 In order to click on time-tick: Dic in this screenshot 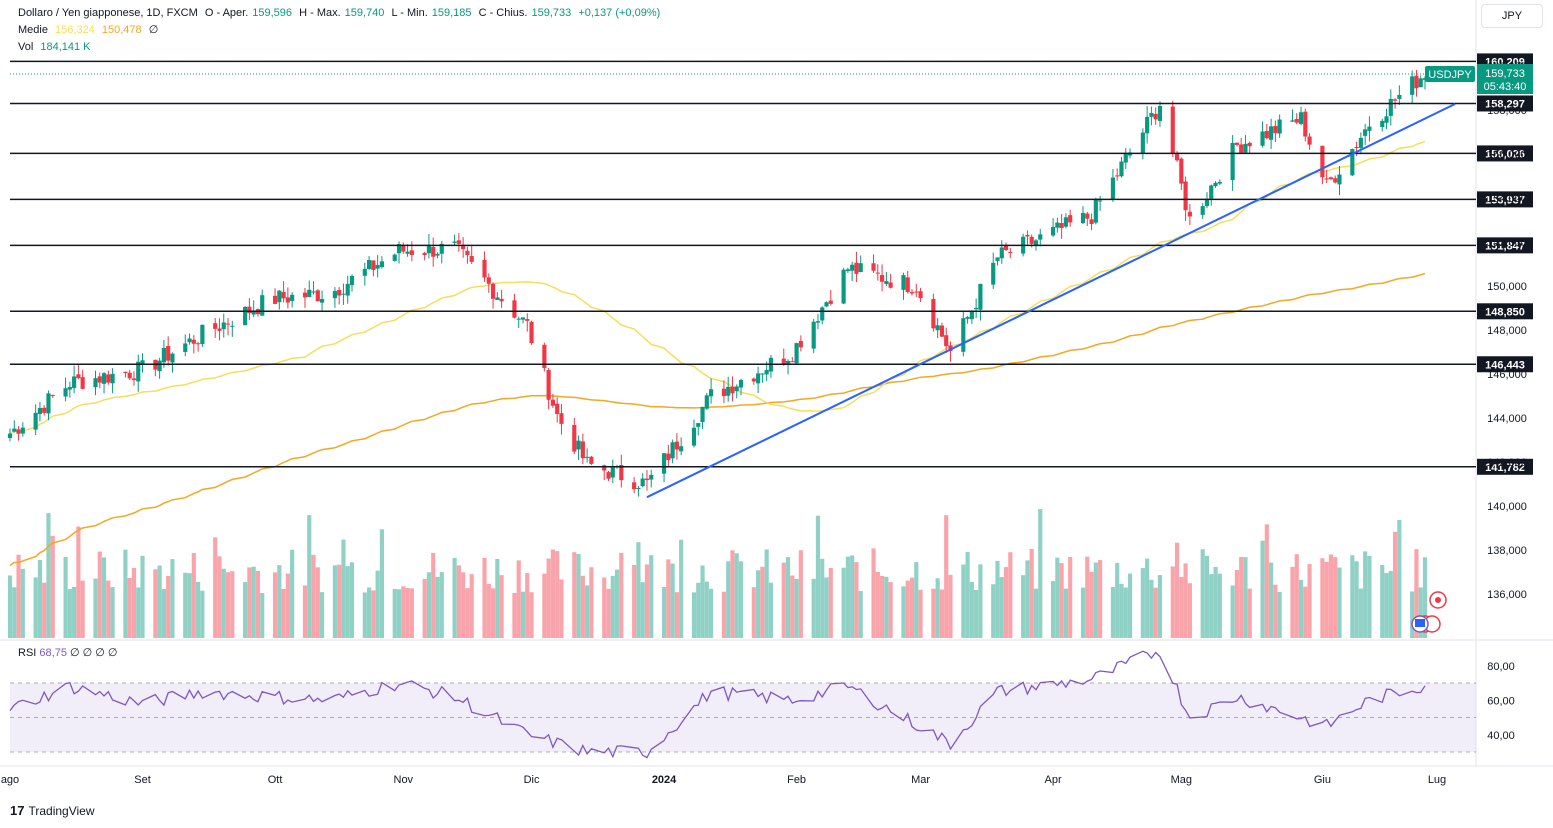, I will do `click(532, 780)`.